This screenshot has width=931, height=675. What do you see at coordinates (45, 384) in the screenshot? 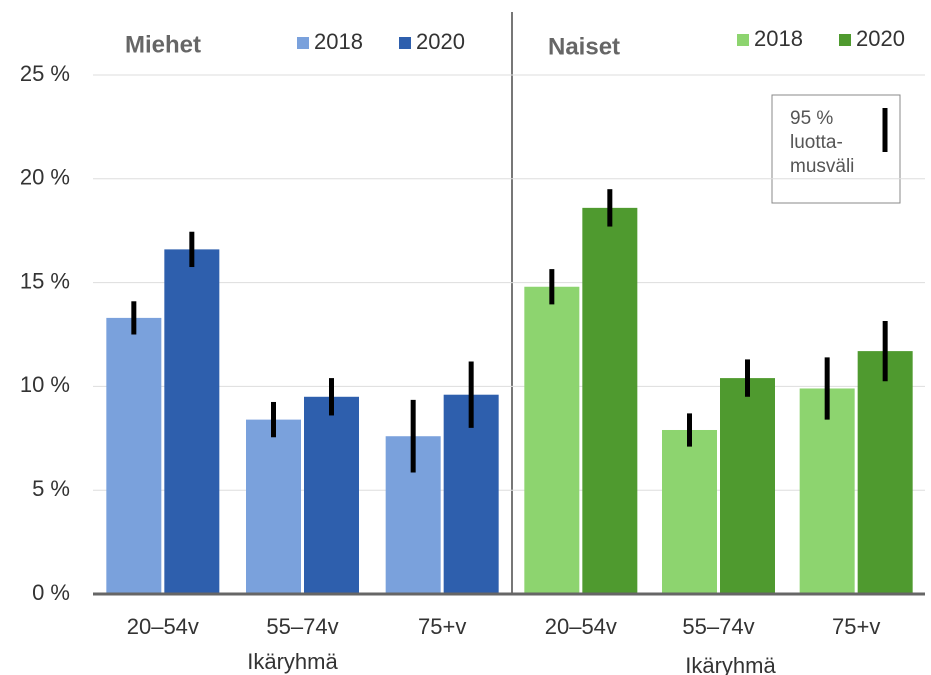
I see `y-tick-label: 10 %` at bounding box center [45, 384].